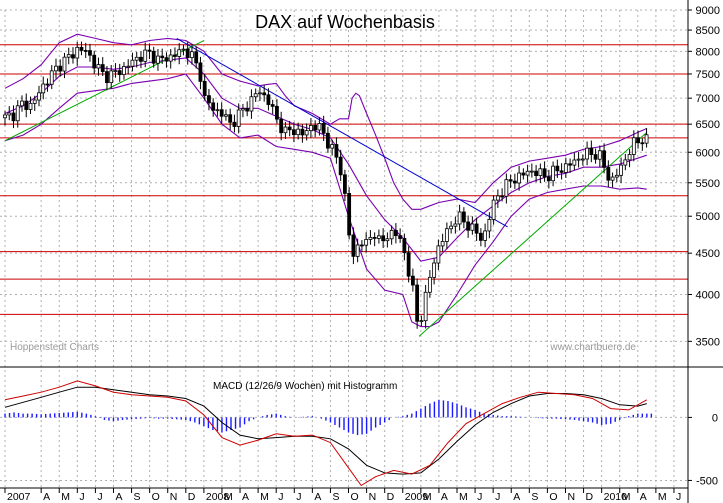 The image size is (723, 503). Describe the element at coordinates (592, 347) in the screenshot. I see `watermark-right: www.chartbuero.de` at that location.